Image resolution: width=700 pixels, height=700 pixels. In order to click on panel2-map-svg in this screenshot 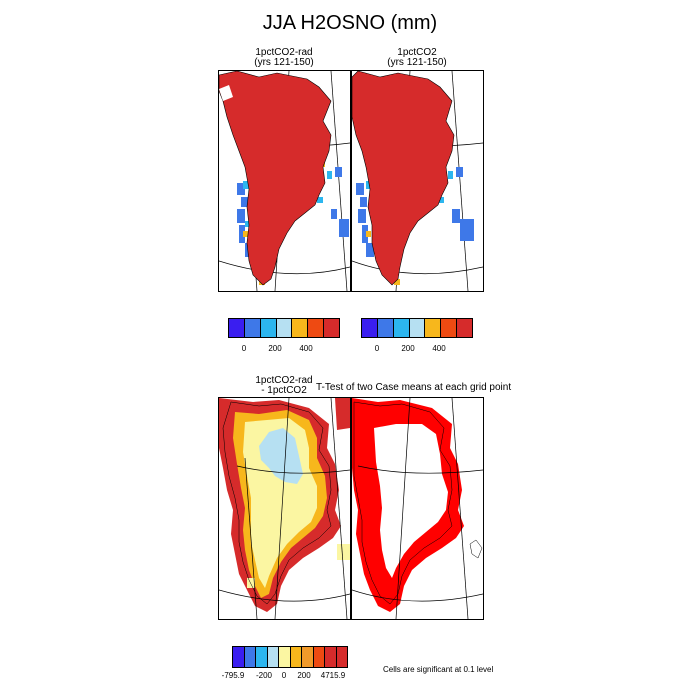, I will do `click(417, 181)`.